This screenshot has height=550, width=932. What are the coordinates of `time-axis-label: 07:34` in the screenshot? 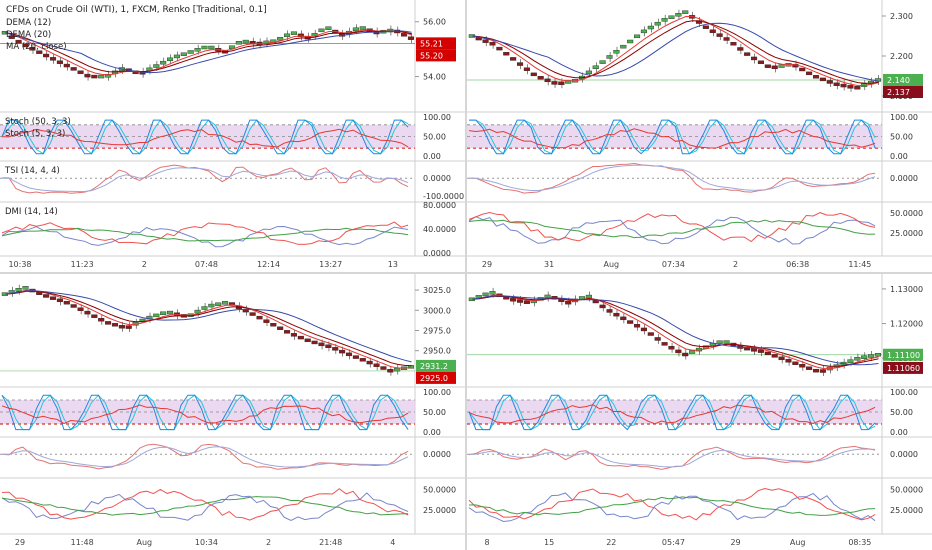 It's located at (673, 264).